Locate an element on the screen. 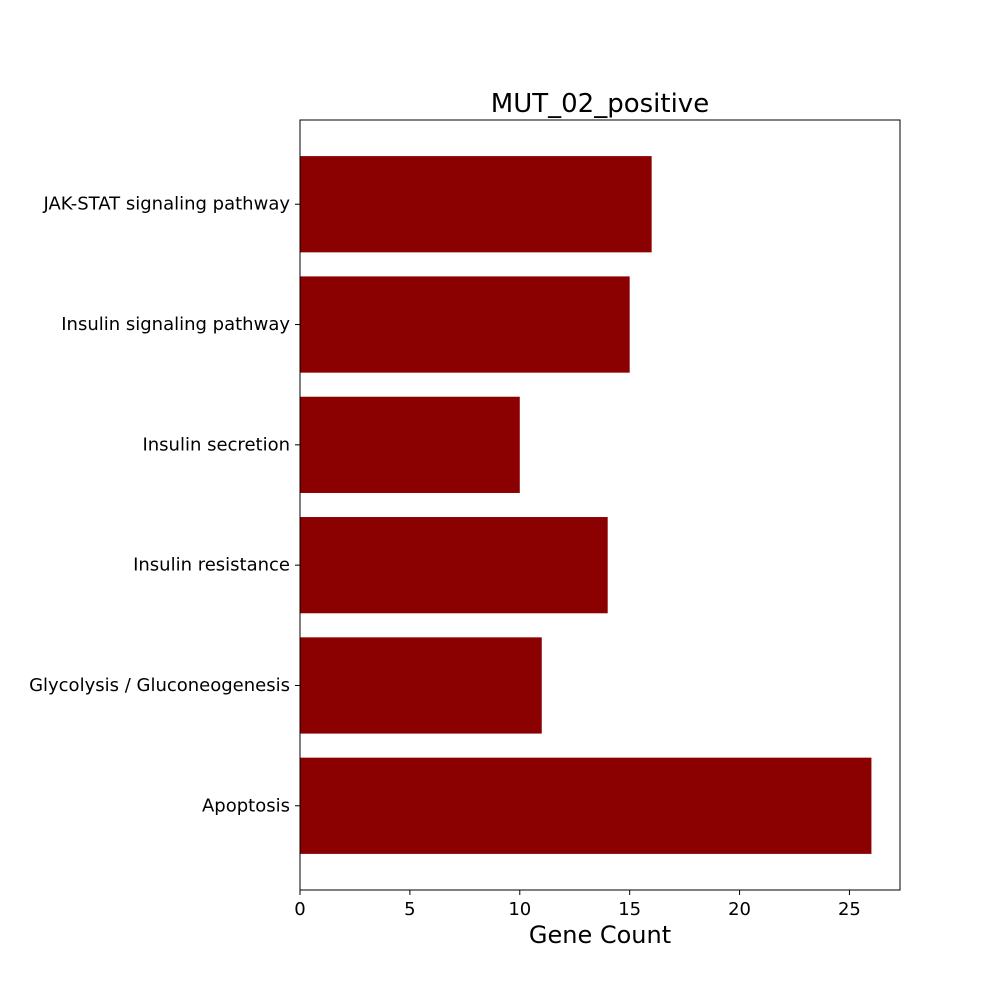  x-axis-ticks: 0 5 10 15 20 25 is located at coordinates (577, 905).